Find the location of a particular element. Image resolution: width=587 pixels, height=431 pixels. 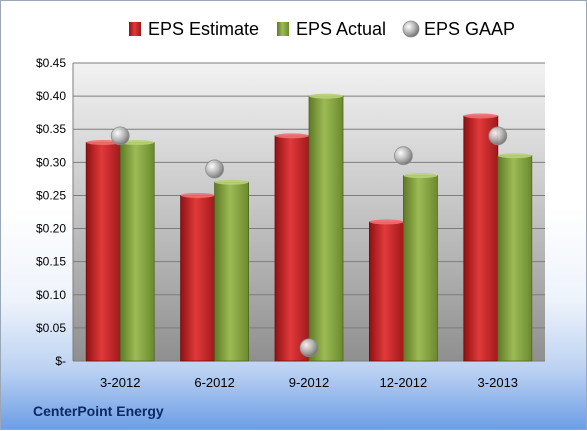

y-tick-label: $0.35 is located at coordinates (51, 129).